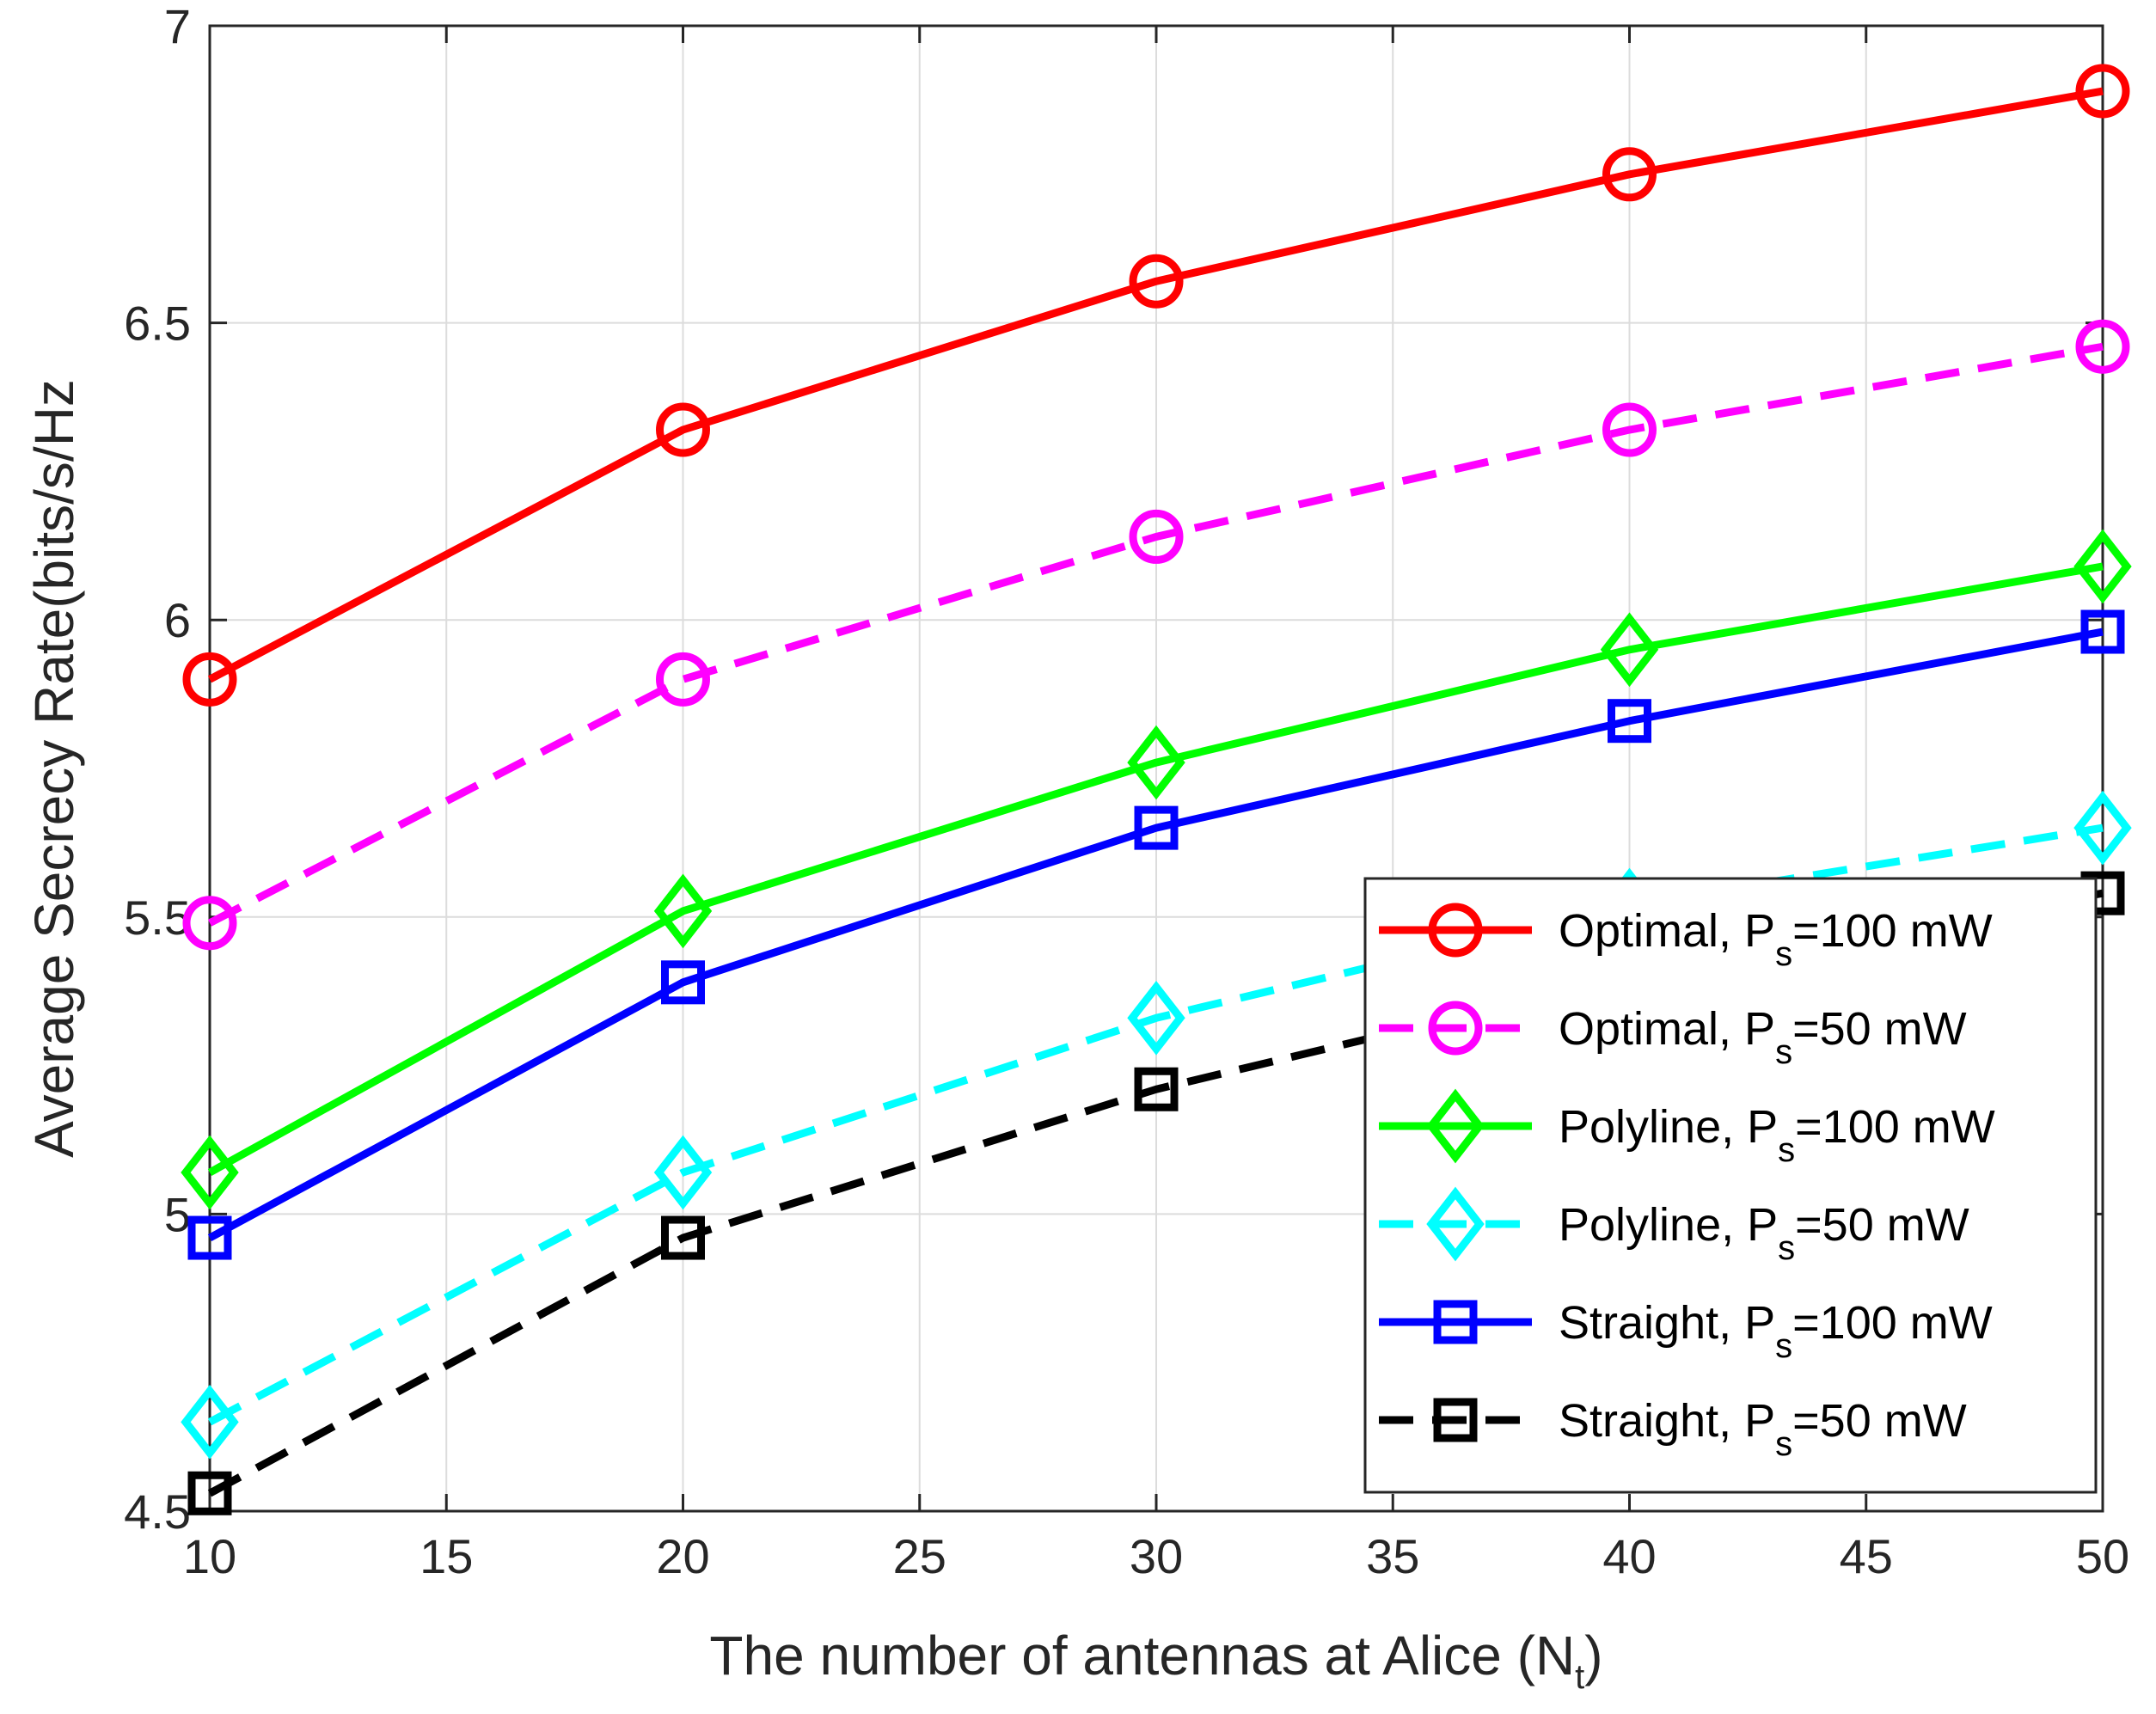  I want to click on x-tick-label: 35, so click(1392, 1556).